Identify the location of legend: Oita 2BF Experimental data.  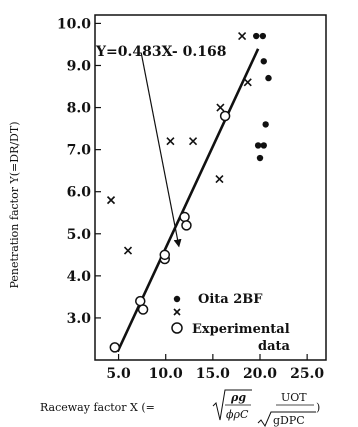
(231, 323).